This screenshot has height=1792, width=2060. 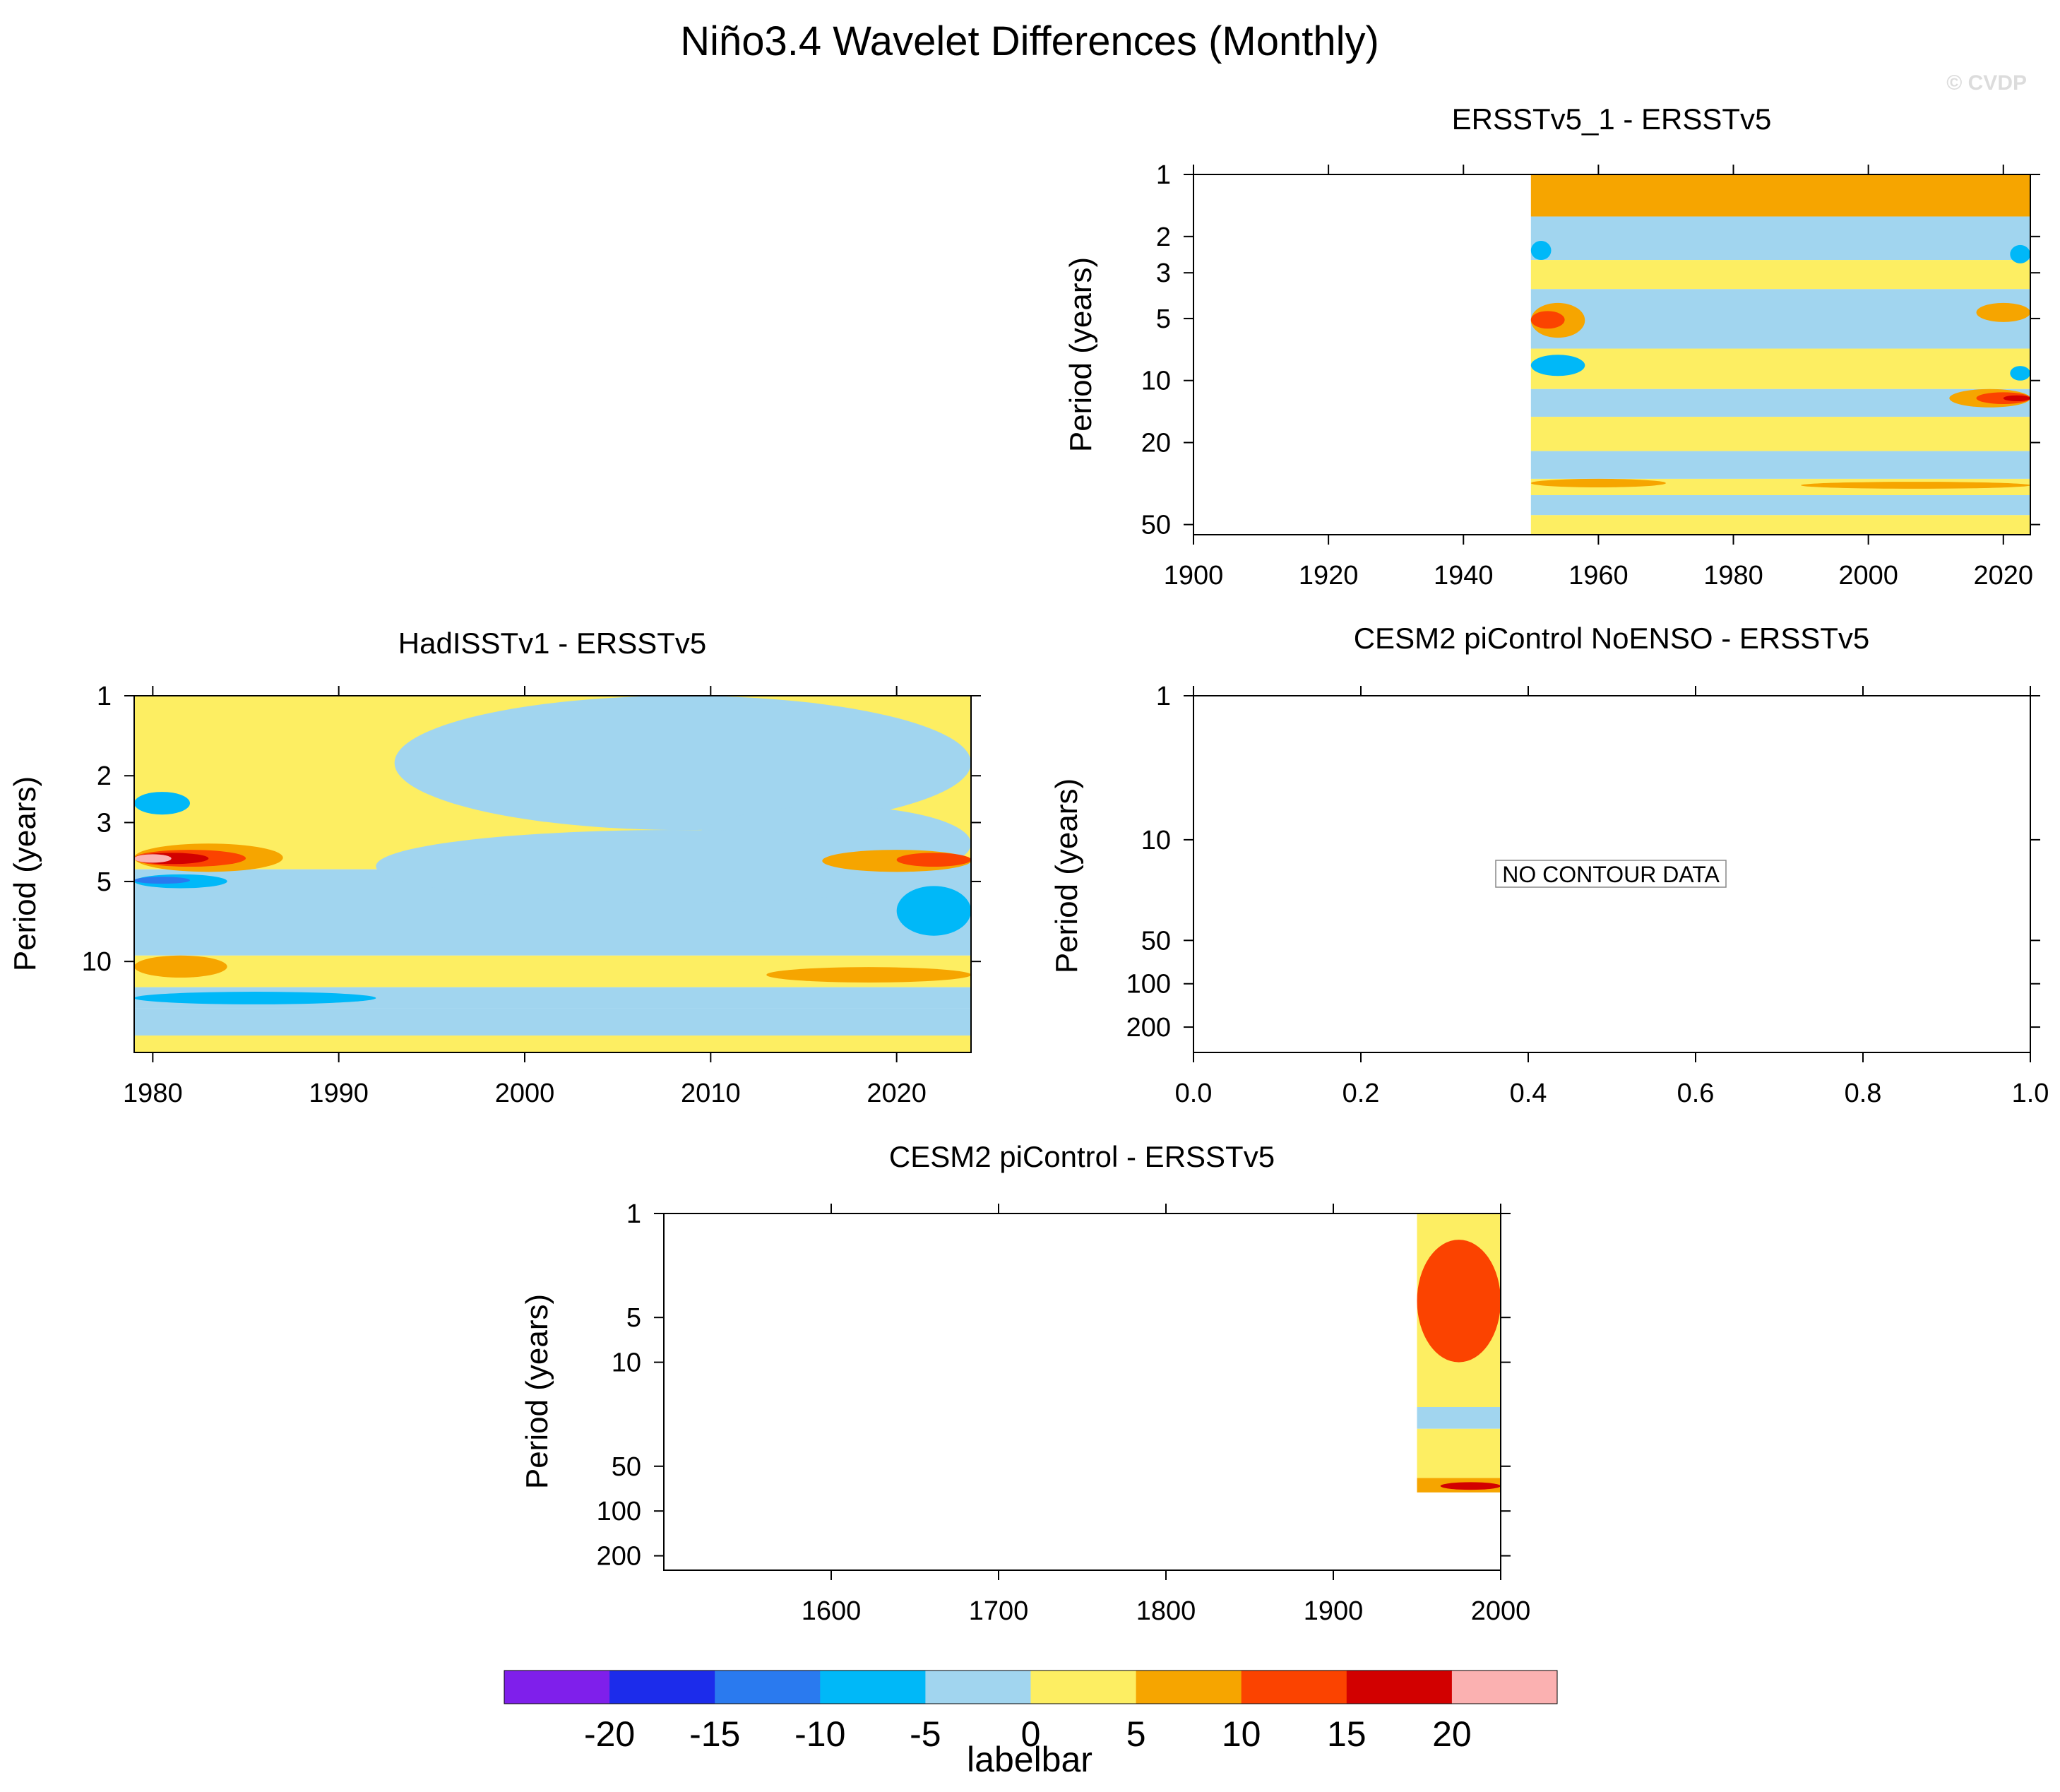 I want to click on cesm2-y-tick-label: 50, so click(x=626, y=1467).